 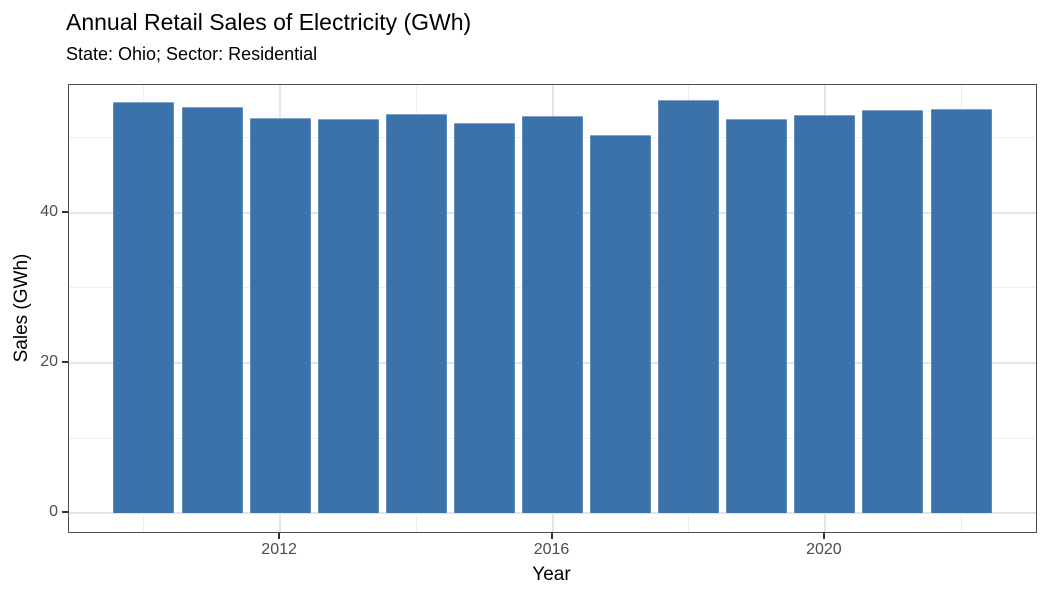 What do you see at coordinates (269, 22) in the screenshot?
I see `chart-title: Annual Retail Sales of Electricity (GWh)` at bounding box center [269, 22].